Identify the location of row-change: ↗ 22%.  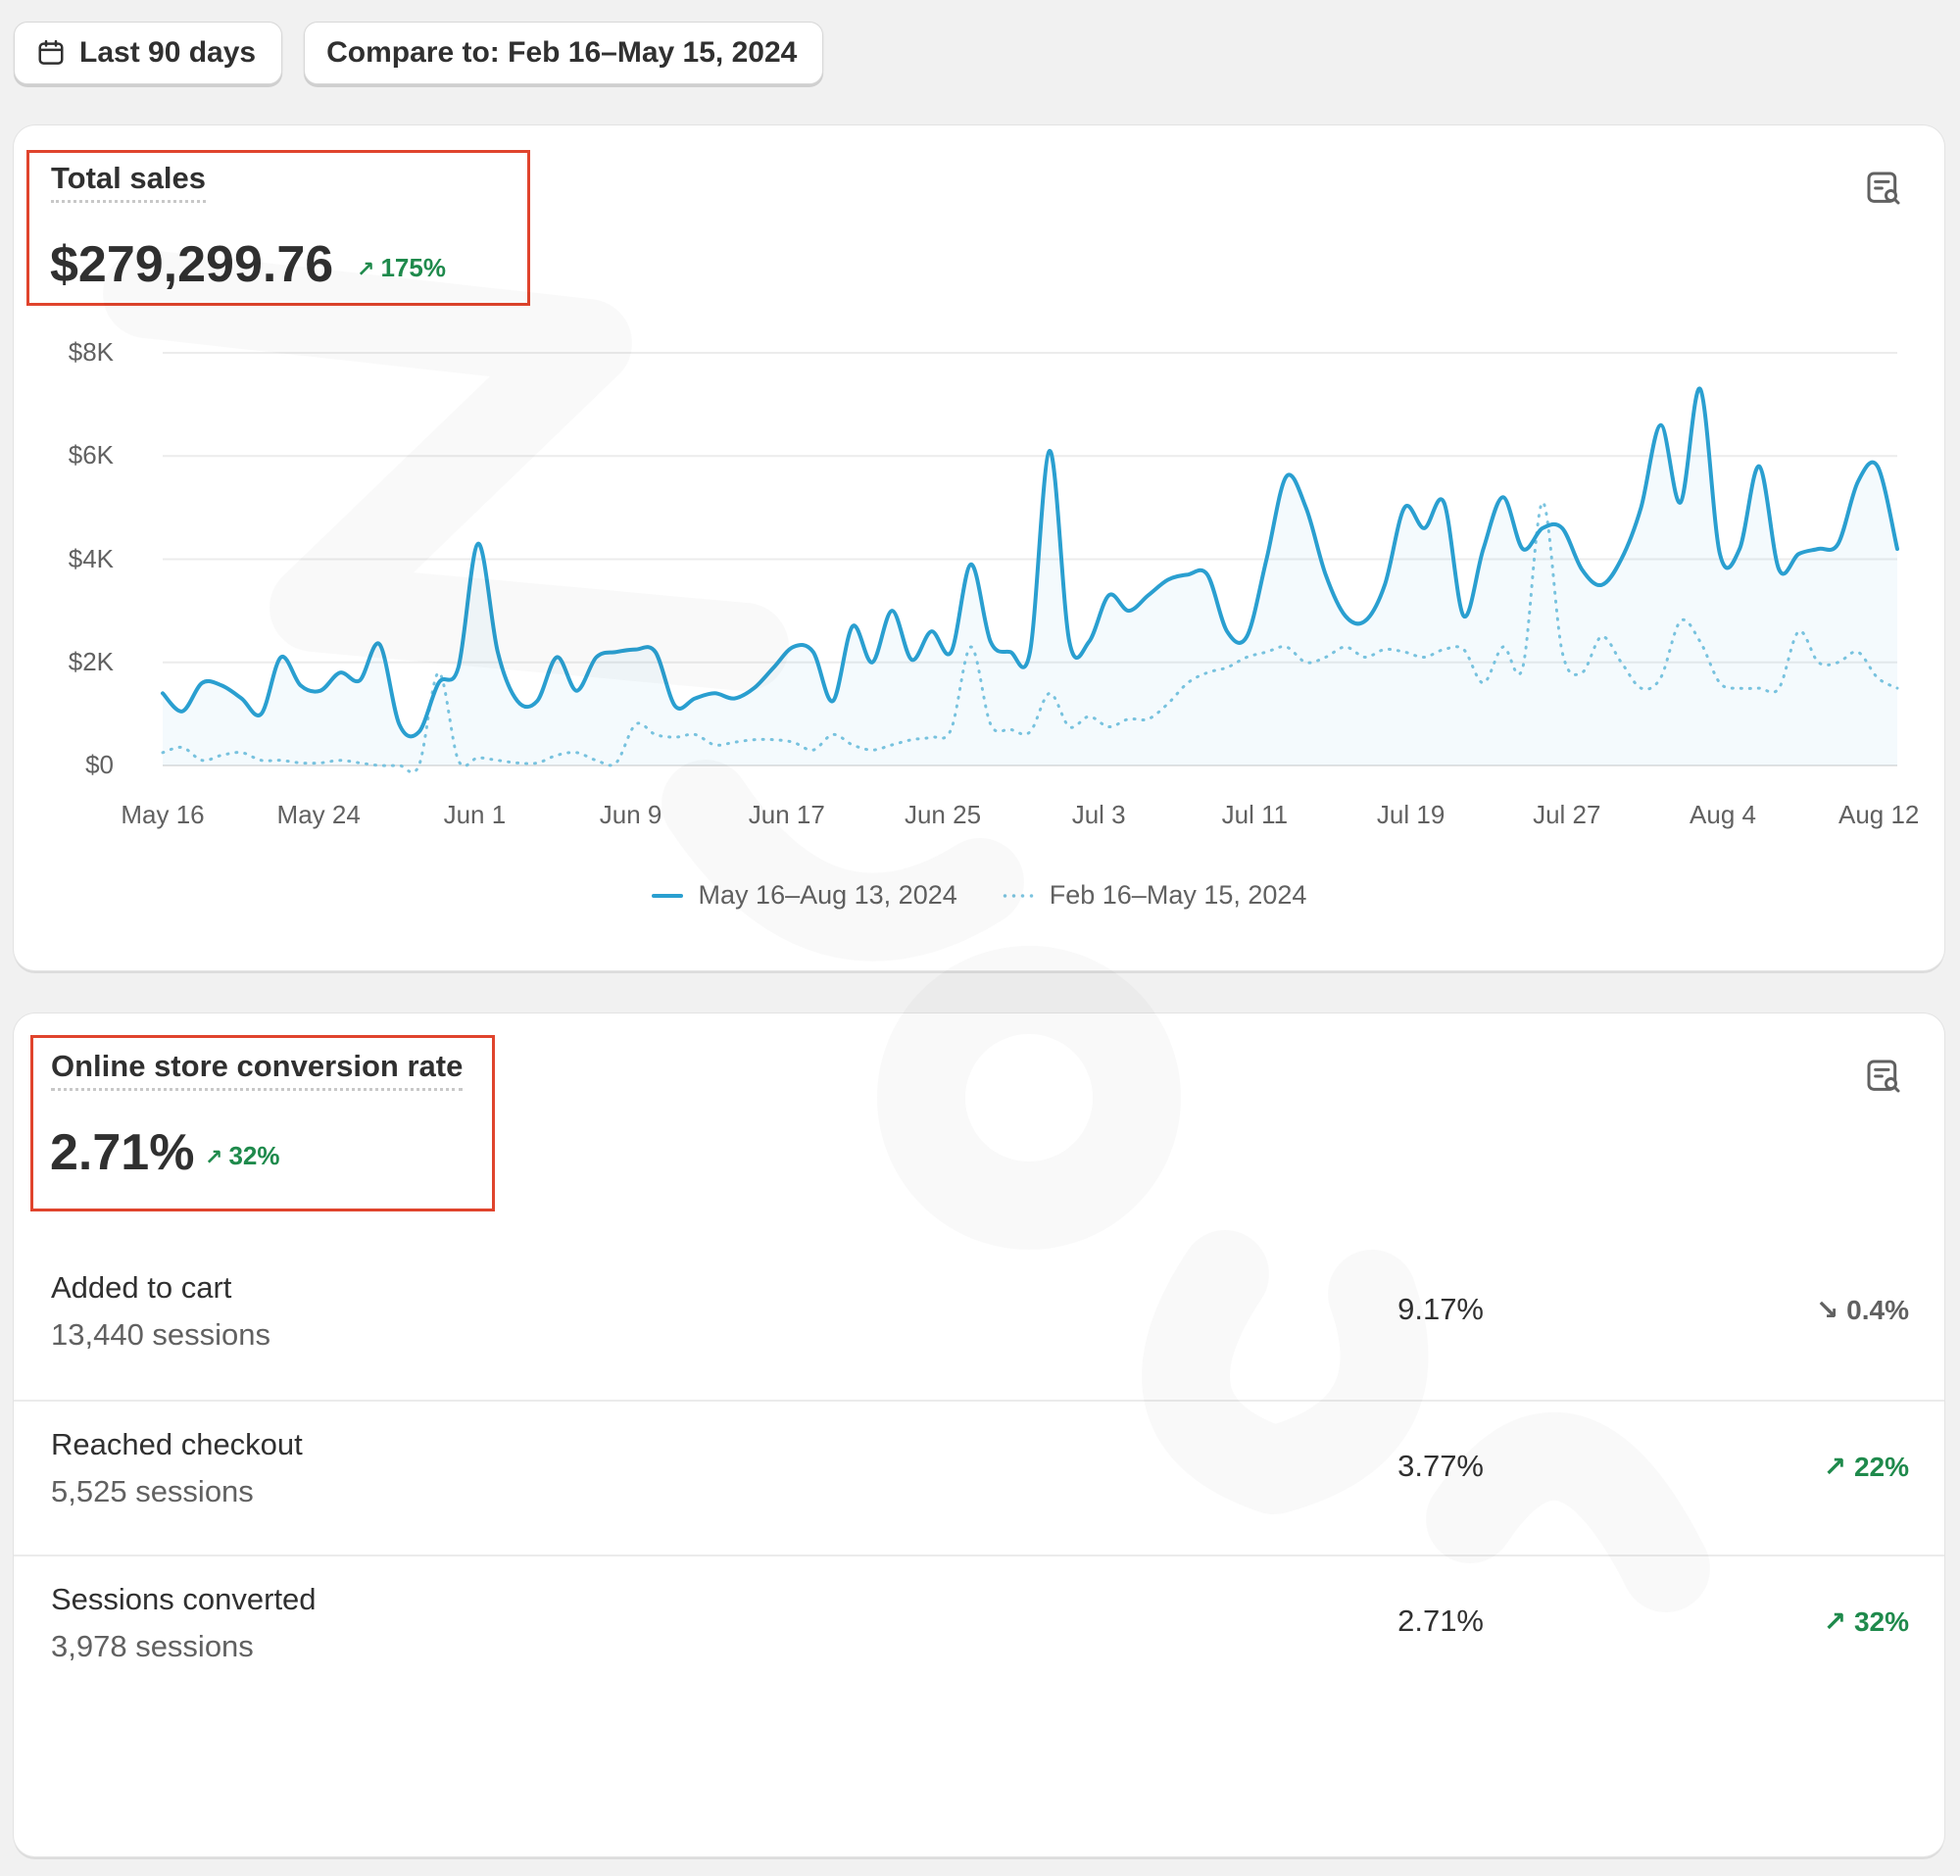
(1866, 1467).